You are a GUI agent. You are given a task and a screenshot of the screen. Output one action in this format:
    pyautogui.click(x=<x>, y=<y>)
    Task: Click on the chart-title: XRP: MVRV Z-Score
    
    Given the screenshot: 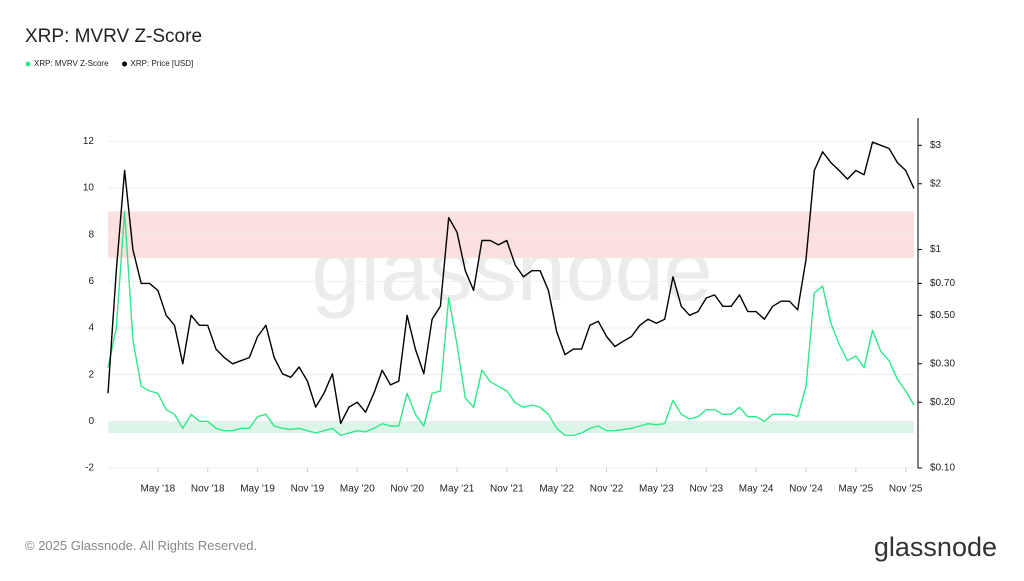 What is the action you would take?
    pyautogui.click(x=113, y=36)
    